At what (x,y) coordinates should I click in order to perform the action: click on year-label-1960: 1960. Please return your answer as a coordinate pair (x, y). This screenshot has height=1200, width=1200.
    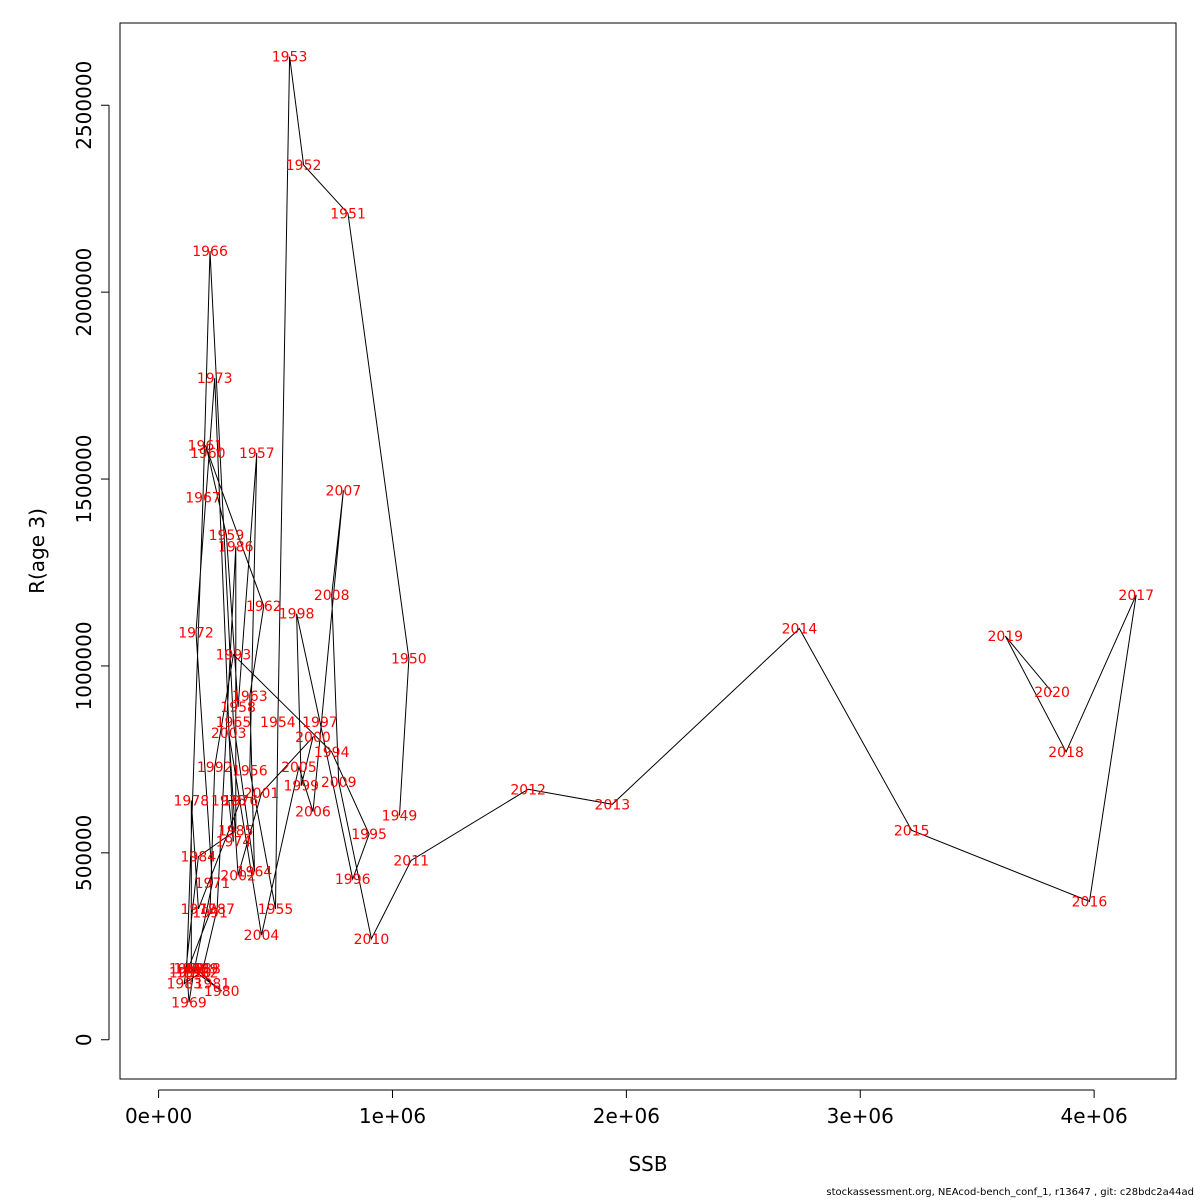
    Looking at the image, I should click on (208, 454).